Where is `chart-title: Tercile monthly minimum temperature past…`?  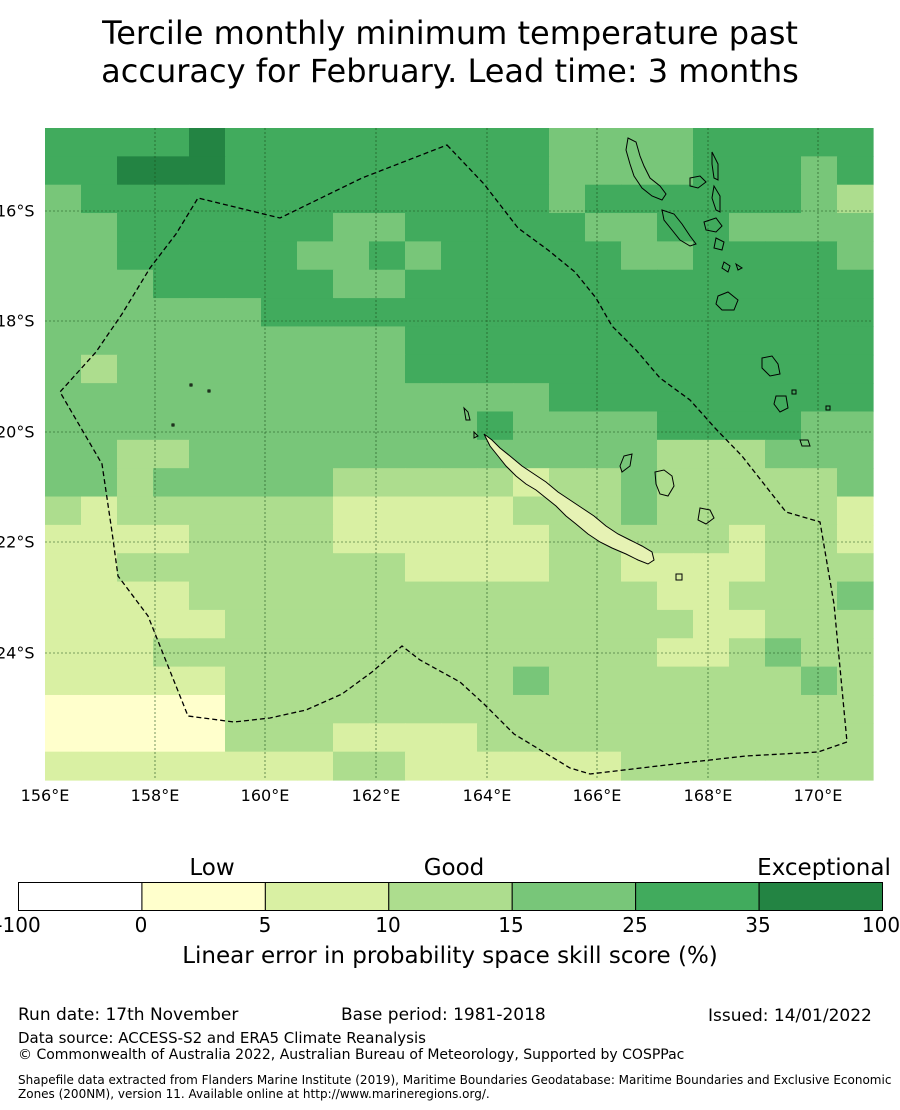
chart-title: Tercile monthly minimum temperature past… is located at coordinates (450, 52).